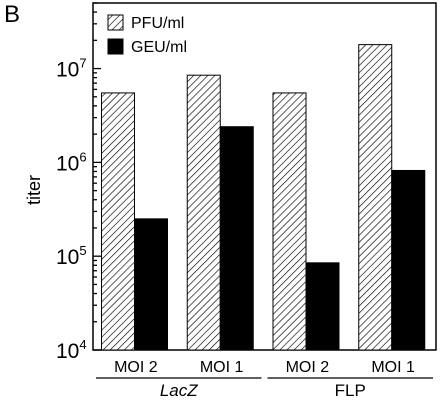 This screenshot has height=401, width=443. I want to click on legend-swatch-geu, so click(115, 46).